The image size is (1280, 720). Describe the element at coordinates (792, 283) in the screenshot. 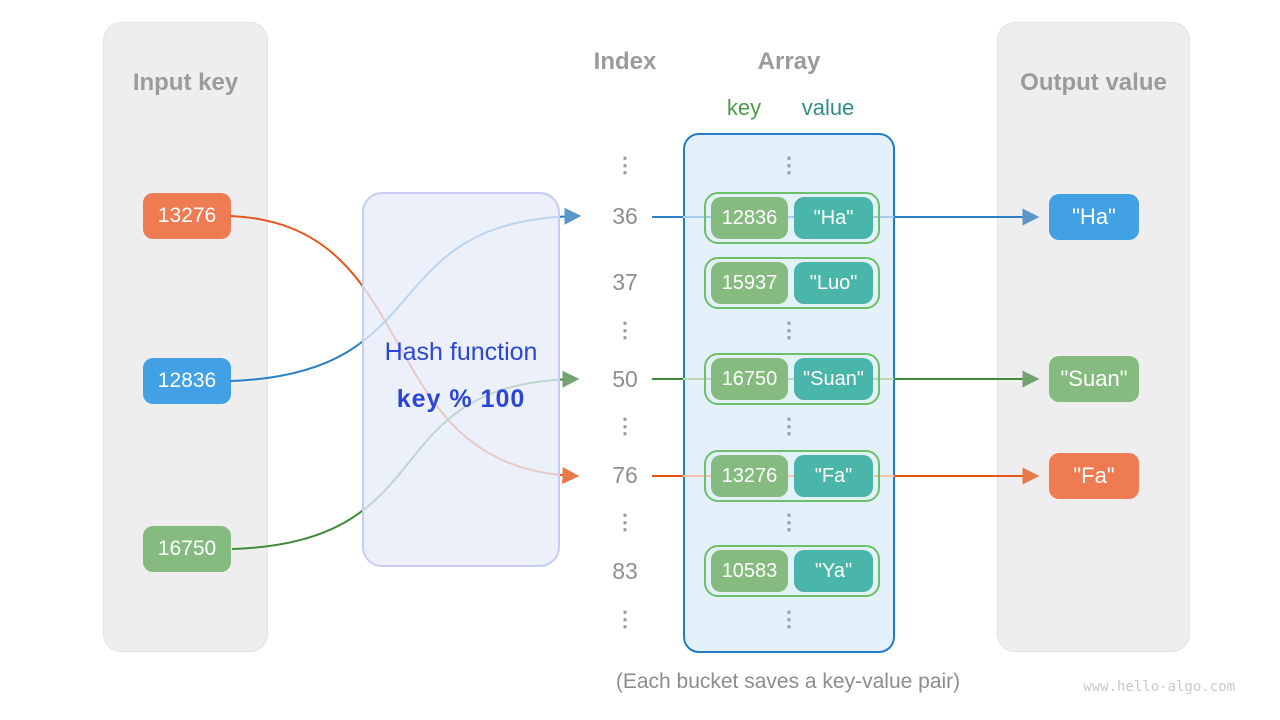

I see `bucket-pair-37: 15937 "Luo"` at that location.